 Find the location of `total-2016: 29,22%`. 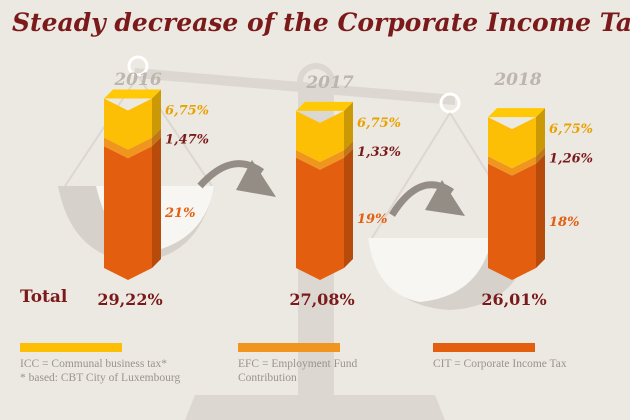

total-2016: 29,22% is located at coordinates (129, 299).